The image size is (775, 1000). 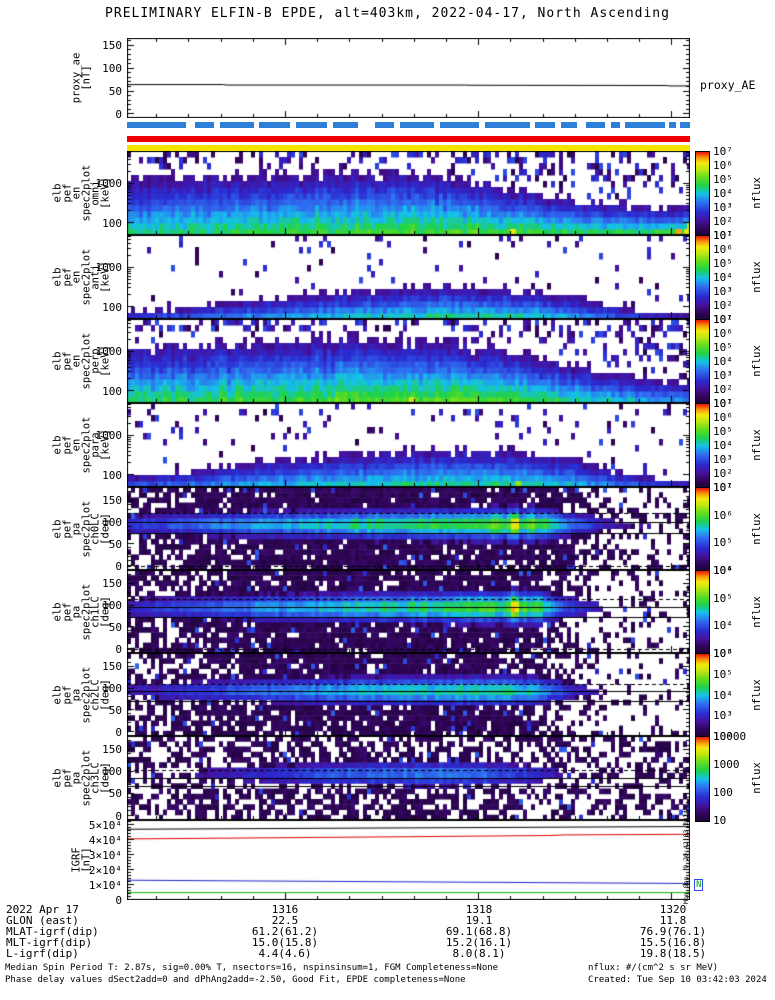 What do you see at coordinates (653, 968) in the screenshot?
I see `footer-nflux-units: nflux: #/(cm^2 s sr MeV)` at bounding box center [653, 968].